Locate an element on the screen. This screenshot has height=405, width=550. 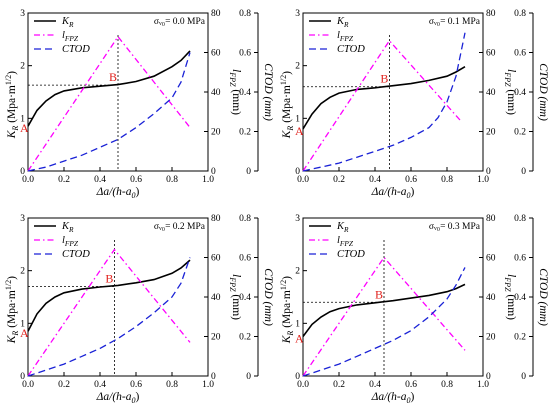
sigma-annotation: σᵥ₀= 0.2 MPa is located at coordinates (180, 227).